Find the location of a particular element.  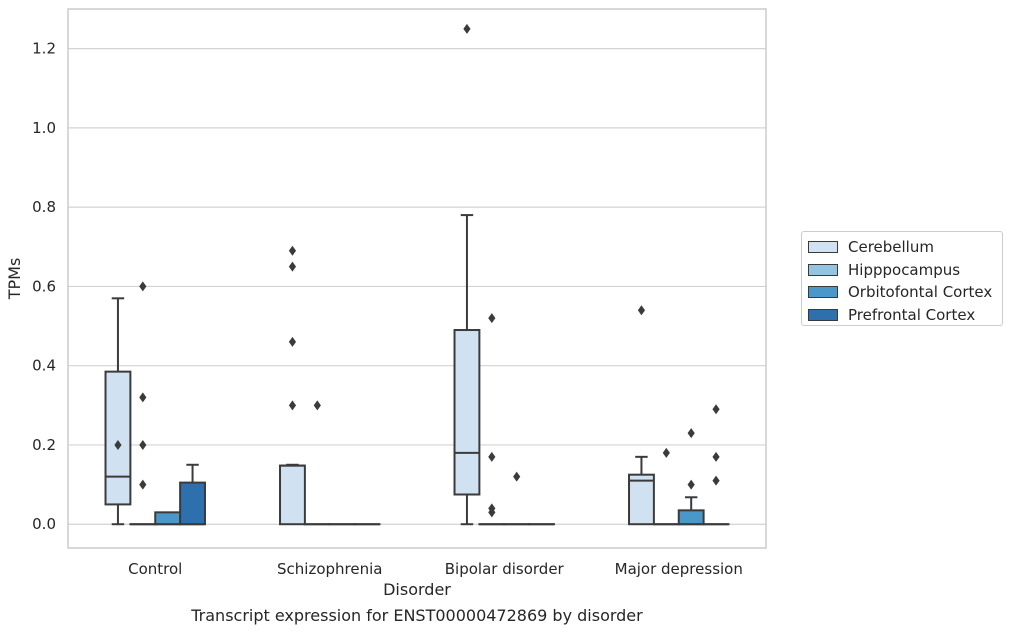

x-tick-label: Schizophrenia is located at coordinates (329, 569).